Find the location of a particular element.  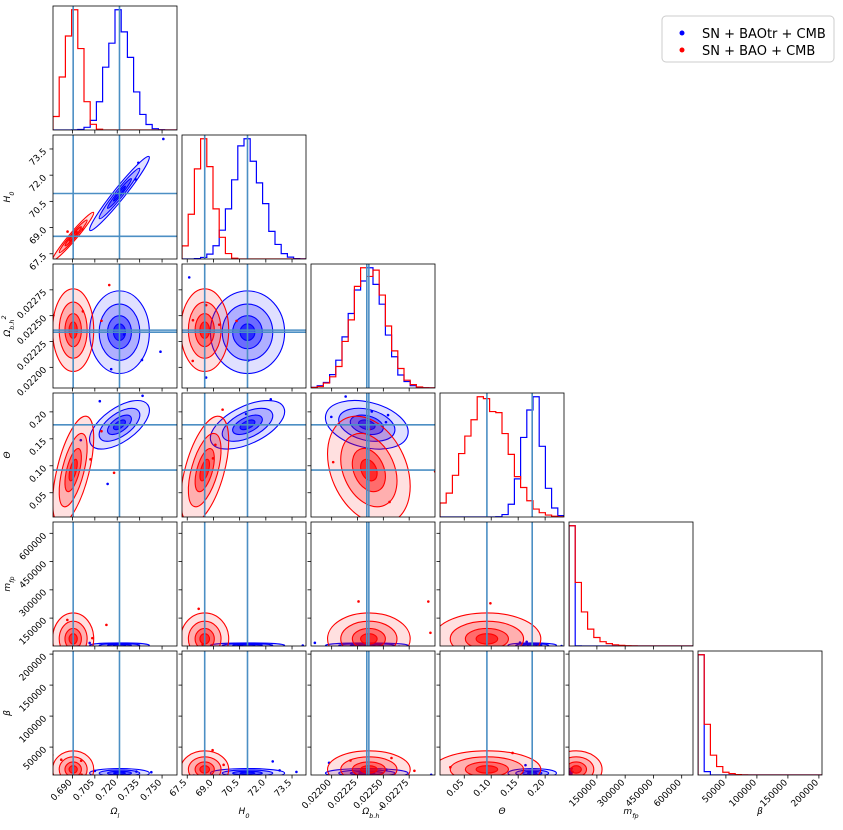

legend-label-series-0: SN + BAOtr + CMB is located at coordinates (764, 34).